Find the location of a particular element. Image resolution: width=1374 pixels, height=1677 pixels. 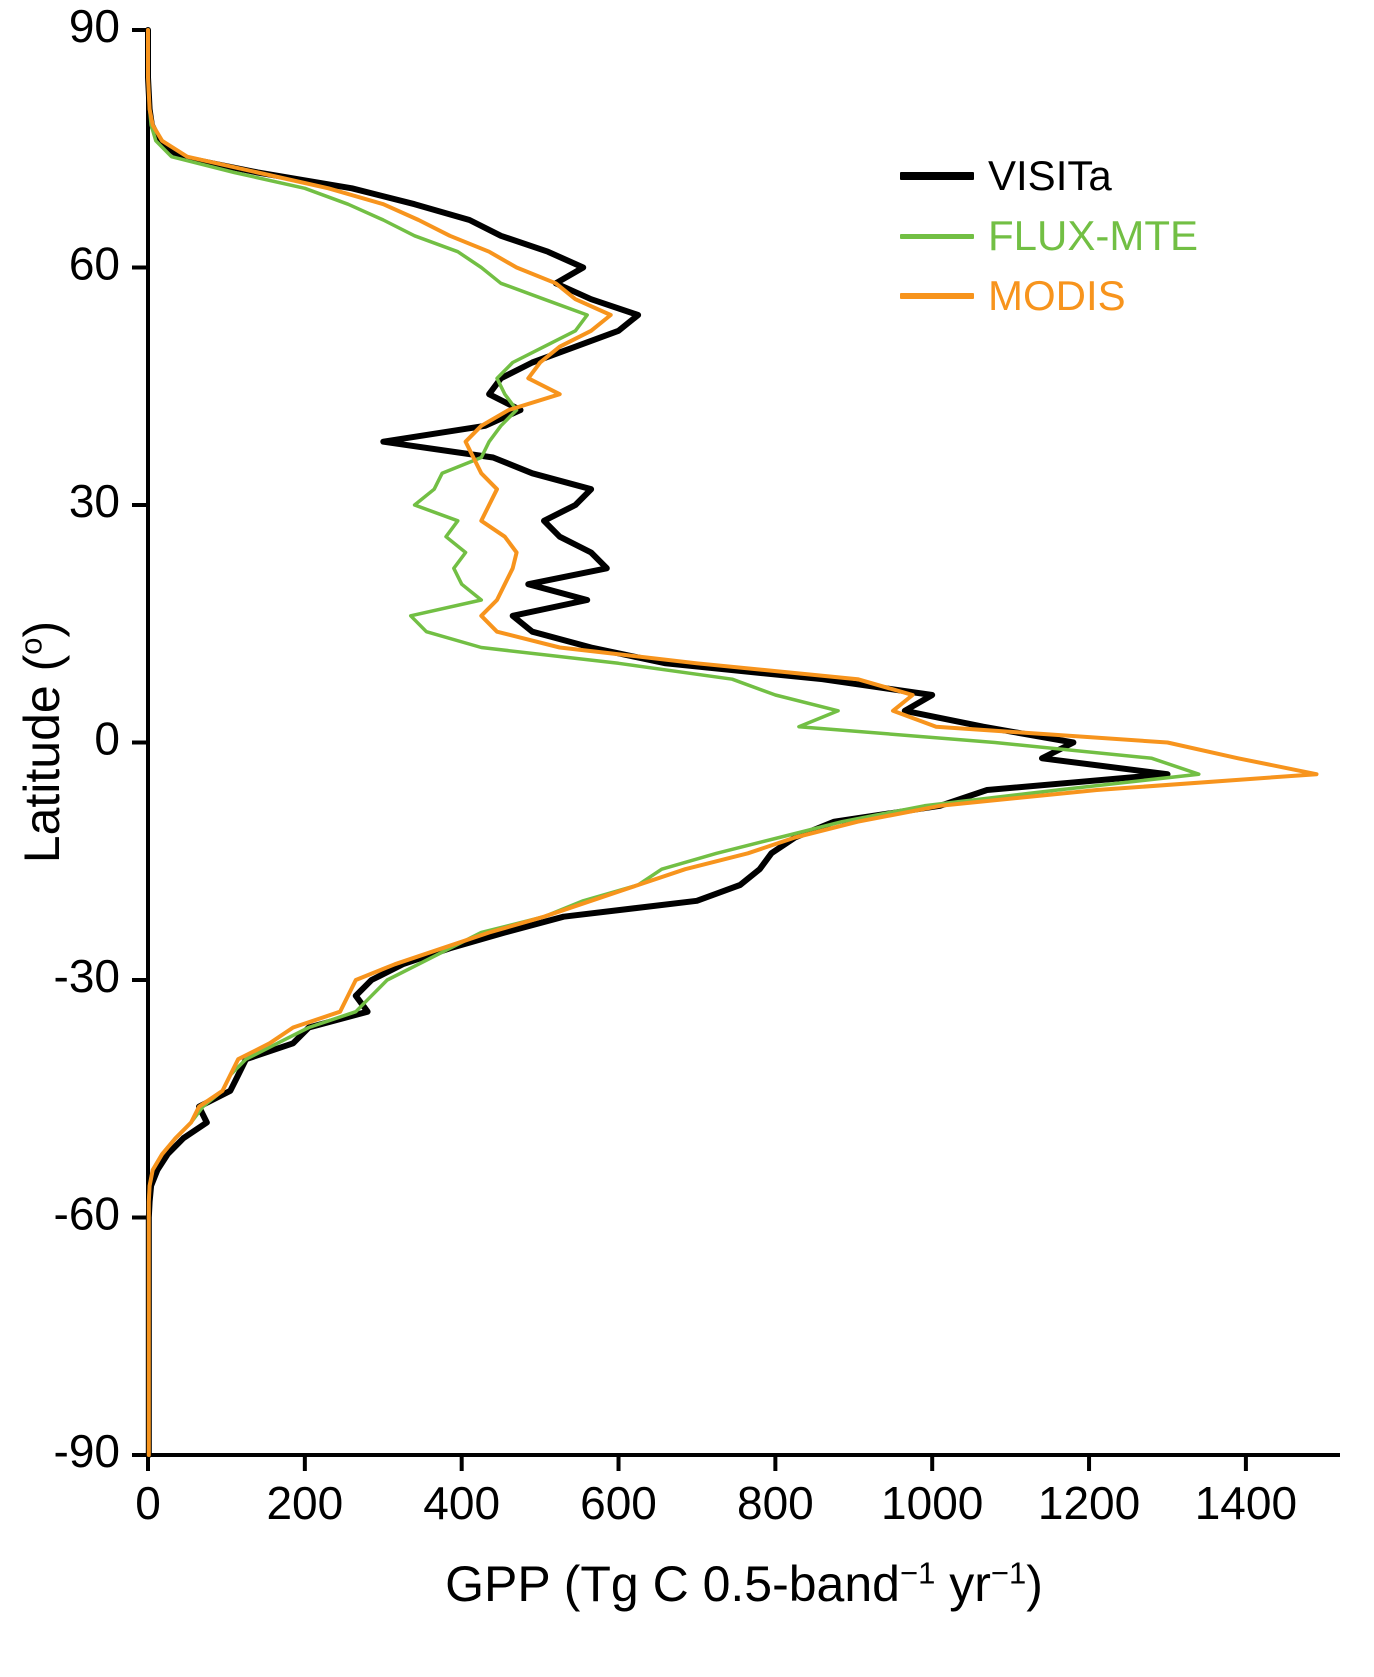

x-tick-label: 400 is located at coordinates (461, 1503).